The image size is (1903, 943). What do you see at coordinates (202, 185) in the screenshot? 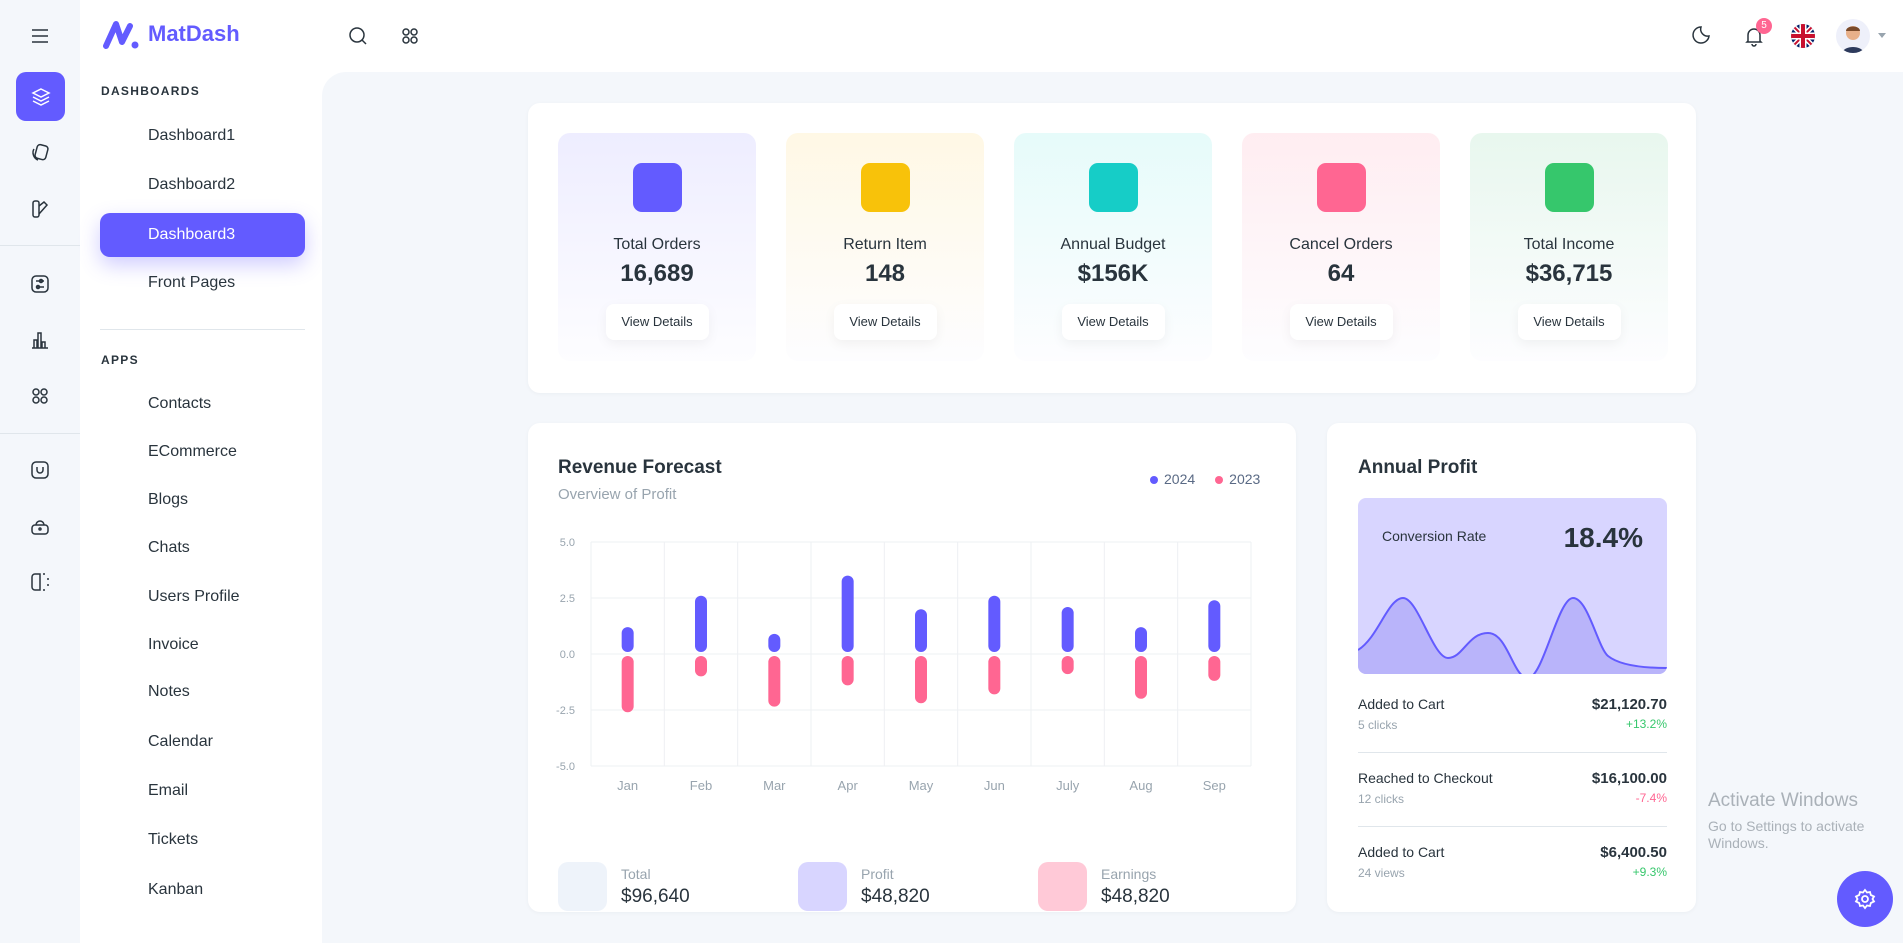
I see `sidebar-item-dashboard2: Dashboard2` at bounding box center [202, 185].